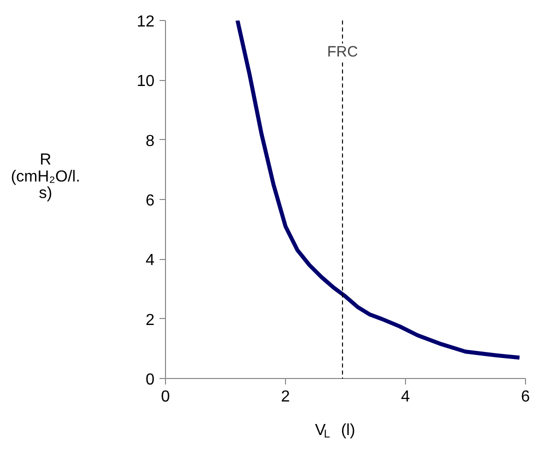 The height and width of the screenshot is (459, 537). What do you see at coordinates (150, 201) in the screenshot?
I see `y-tick-label: 6` at bounding box center [150, 201].